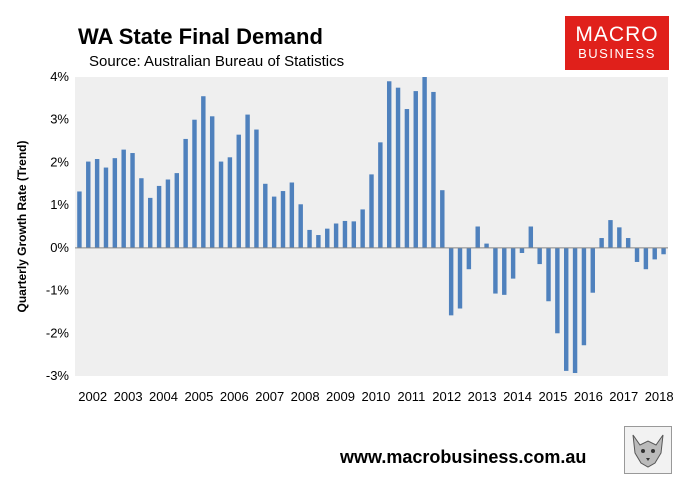 The height and width of the screenshot is (485, 689). Describe the element at coordinates (659, 396) in the screenshot. I see `x-tick-label: 2018` at that location.